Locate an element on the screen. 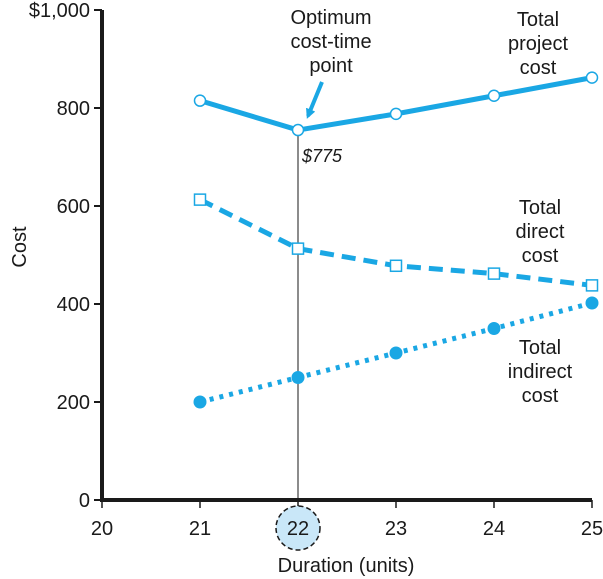 The width and height of the screenshot is (603, 579). y-tick-label: 400 is located at coordinates (73, 305).